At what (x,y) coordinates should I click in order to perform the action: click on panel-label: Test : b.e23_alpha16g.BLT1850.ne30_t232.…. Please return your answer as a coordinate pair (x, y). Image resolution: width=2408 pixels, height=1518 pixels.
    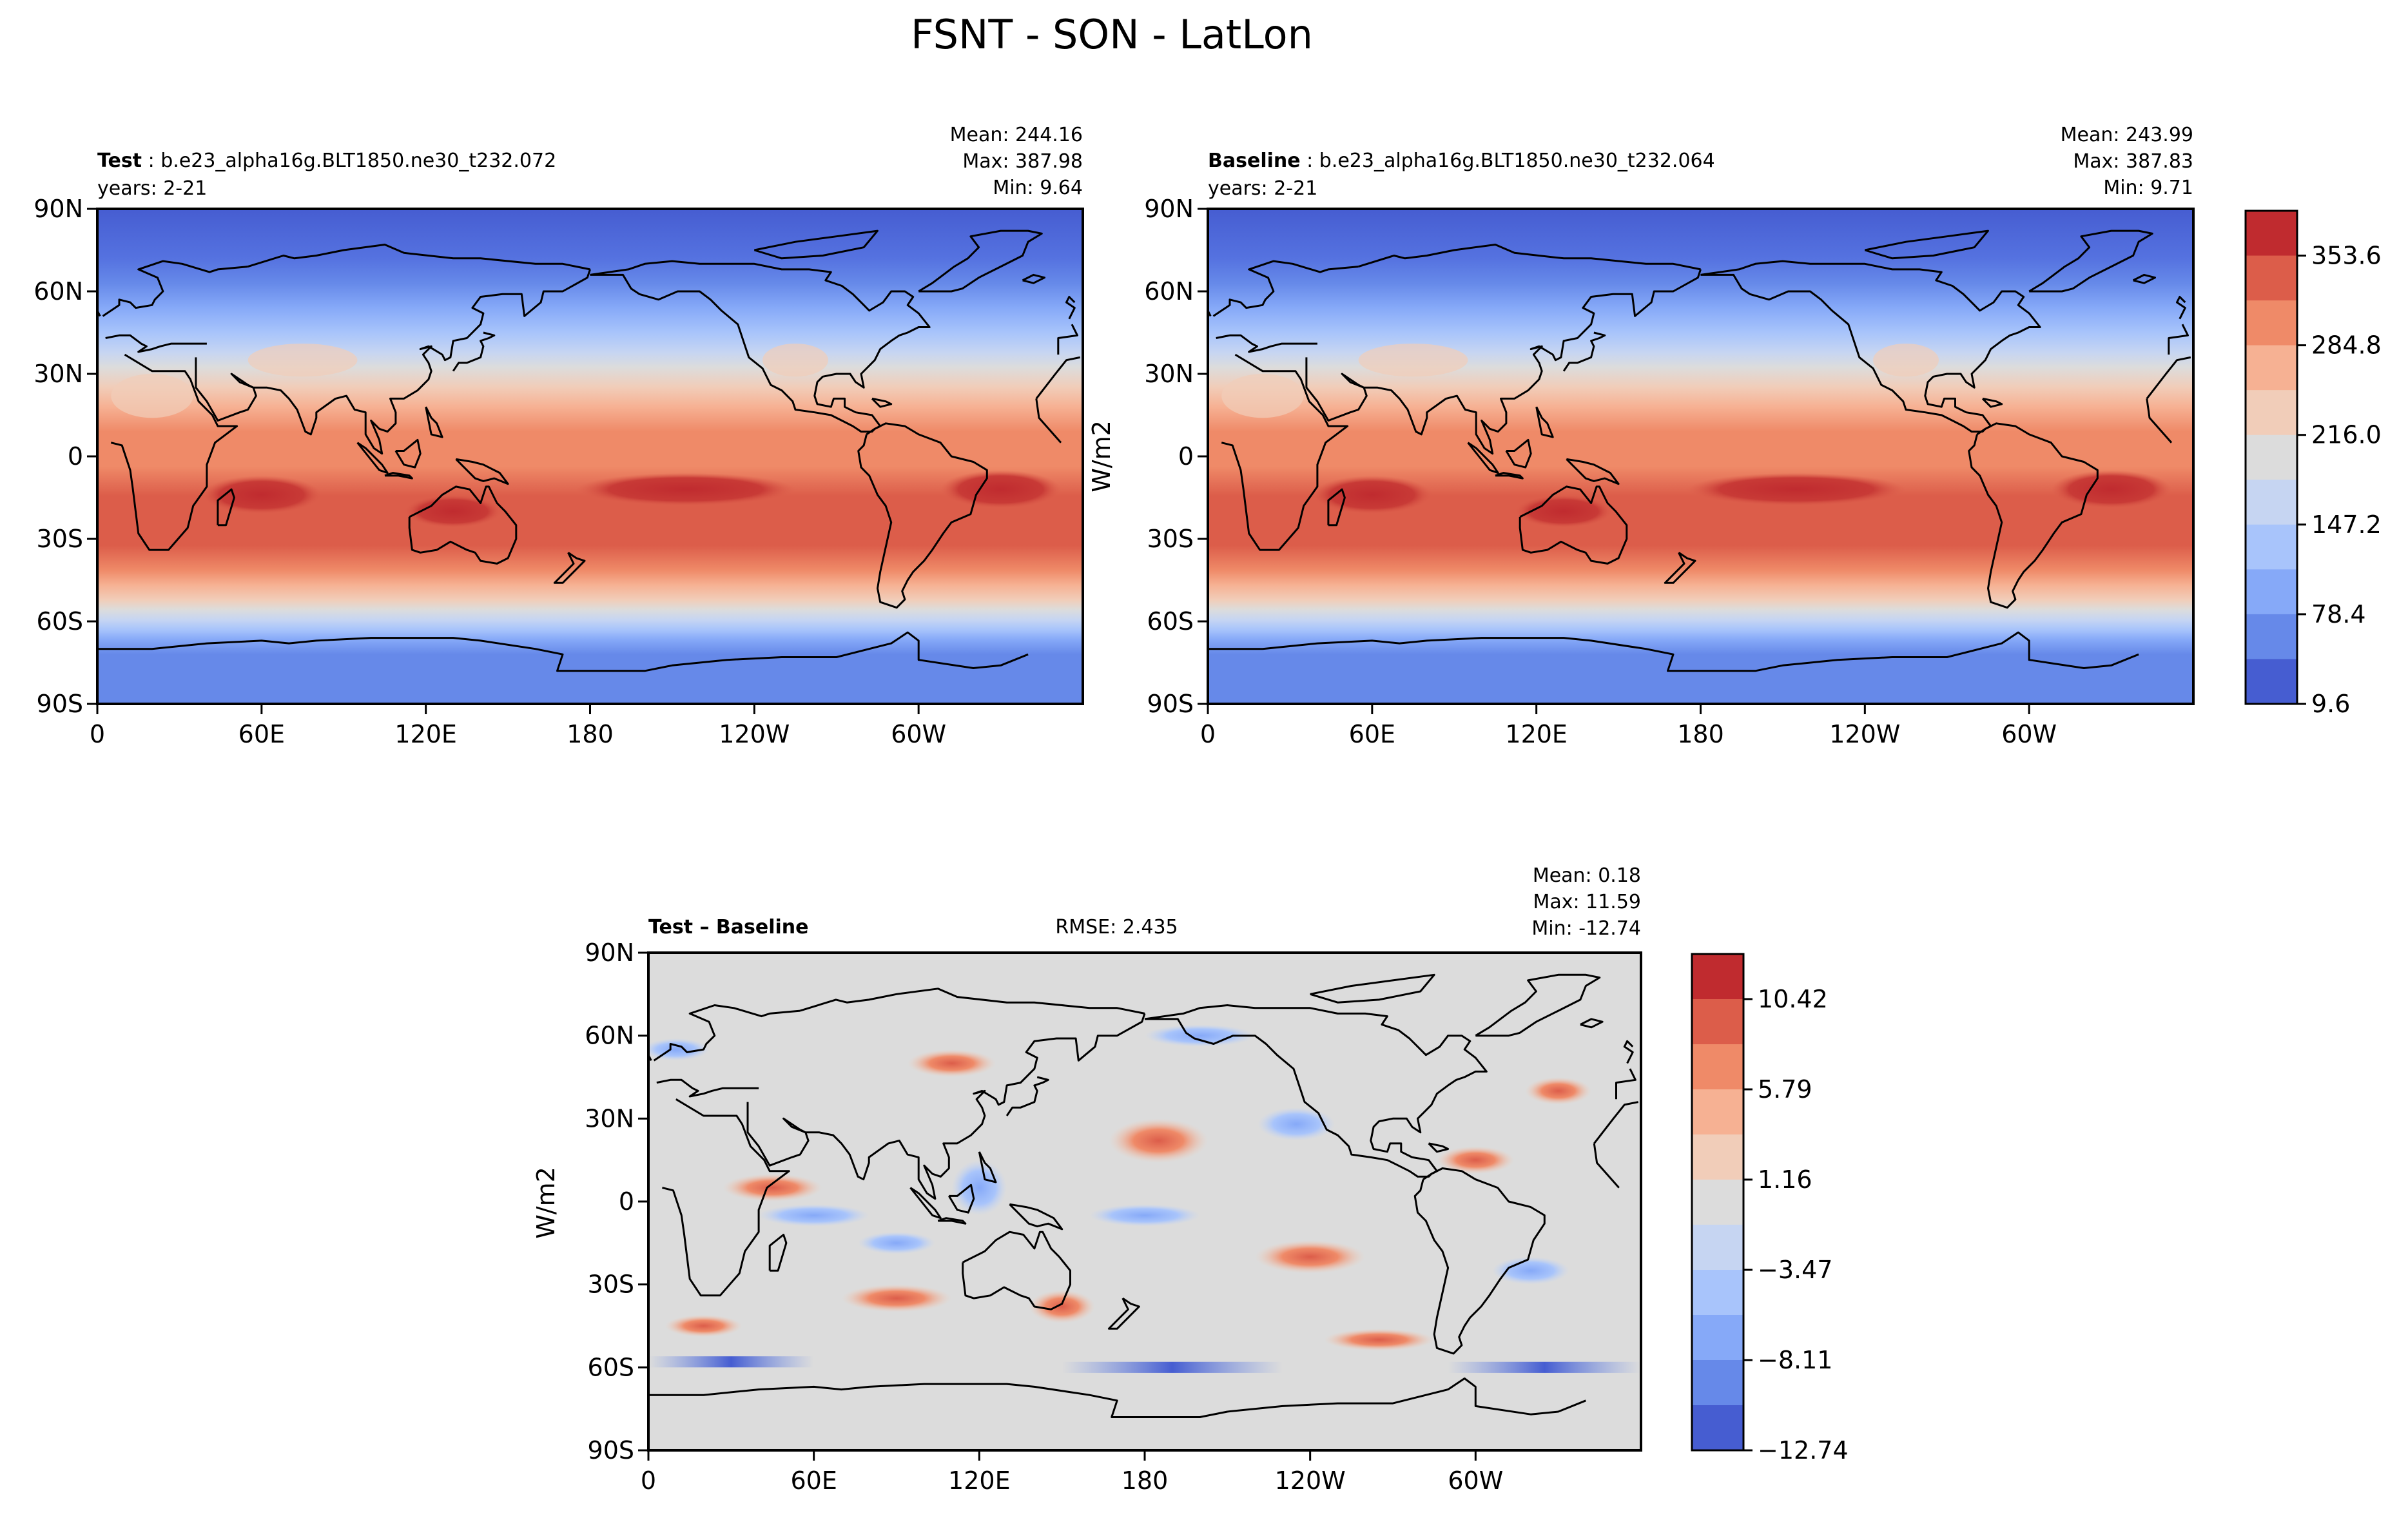
    Looking at the image, I should click on (326, 161).